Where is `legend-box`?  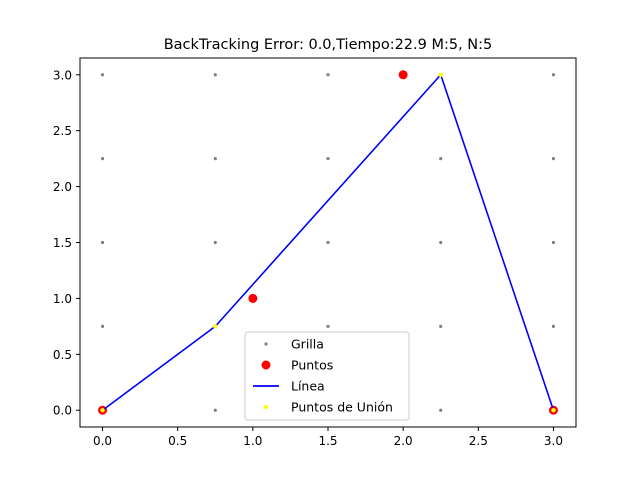 legend-box is located at coordinates (327, 376).